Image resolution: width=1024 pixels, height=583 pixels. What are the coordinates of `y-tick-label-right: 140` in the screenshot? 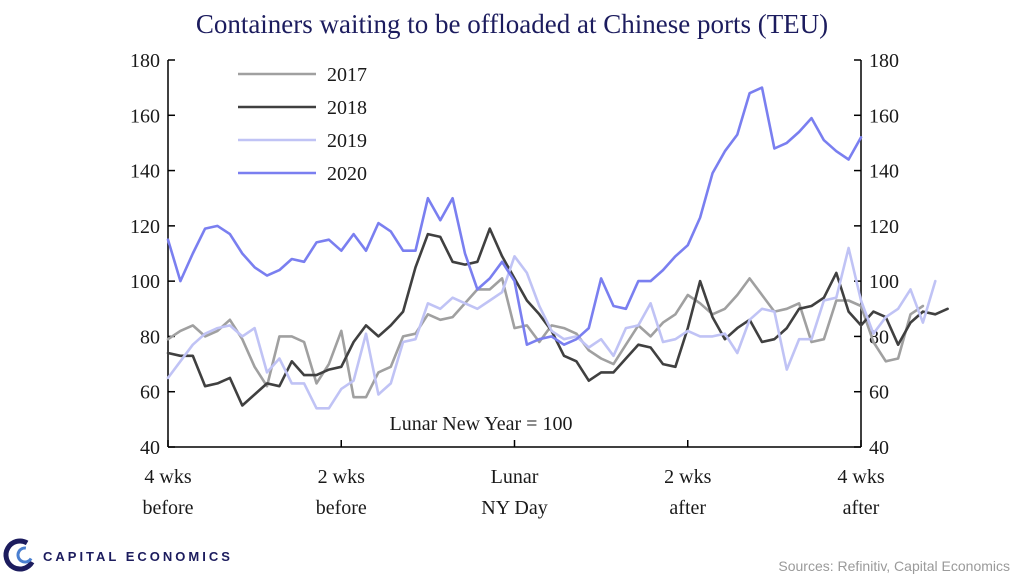 It's located at (884, 172).